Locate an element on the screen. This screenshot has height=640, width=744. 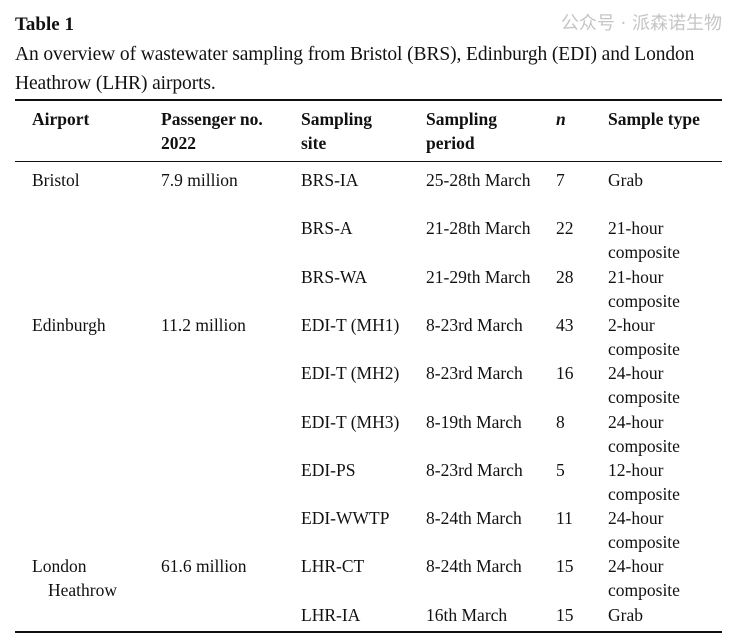
column-header: Passenger no. 2022 is located at coordinates (212, 131).